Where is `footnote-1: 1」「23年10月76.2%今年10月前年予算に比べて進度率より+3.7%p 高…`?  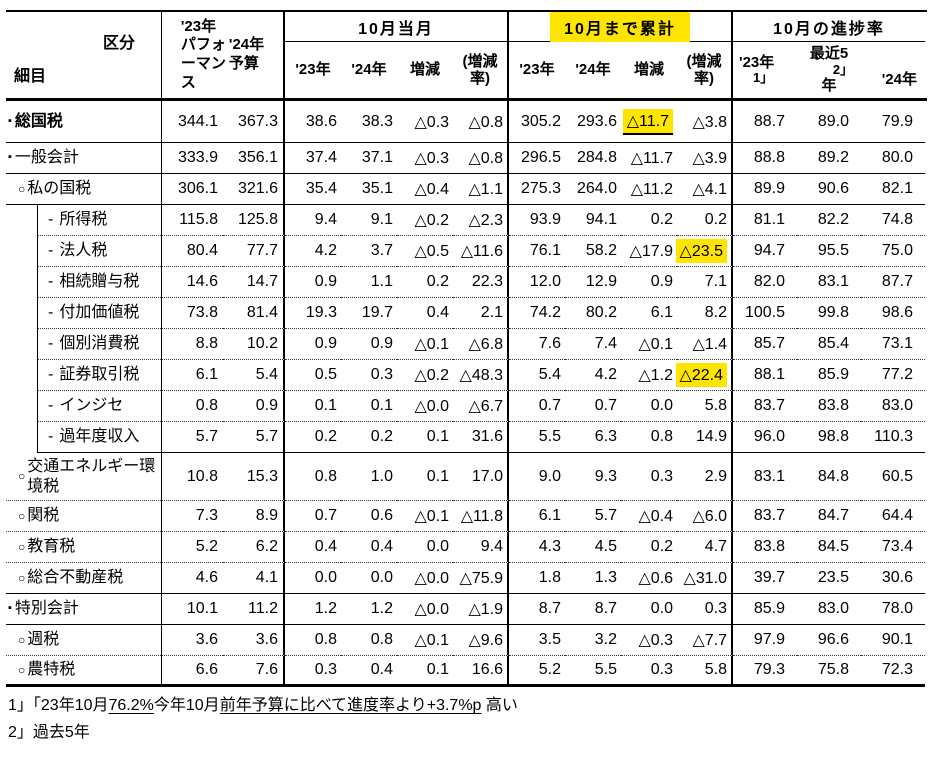
footnote-1: 1」「23年10月76.2%今年10月前年予算に比べて進度率より+3.7%p 高… is located at coordinates (263, 705).